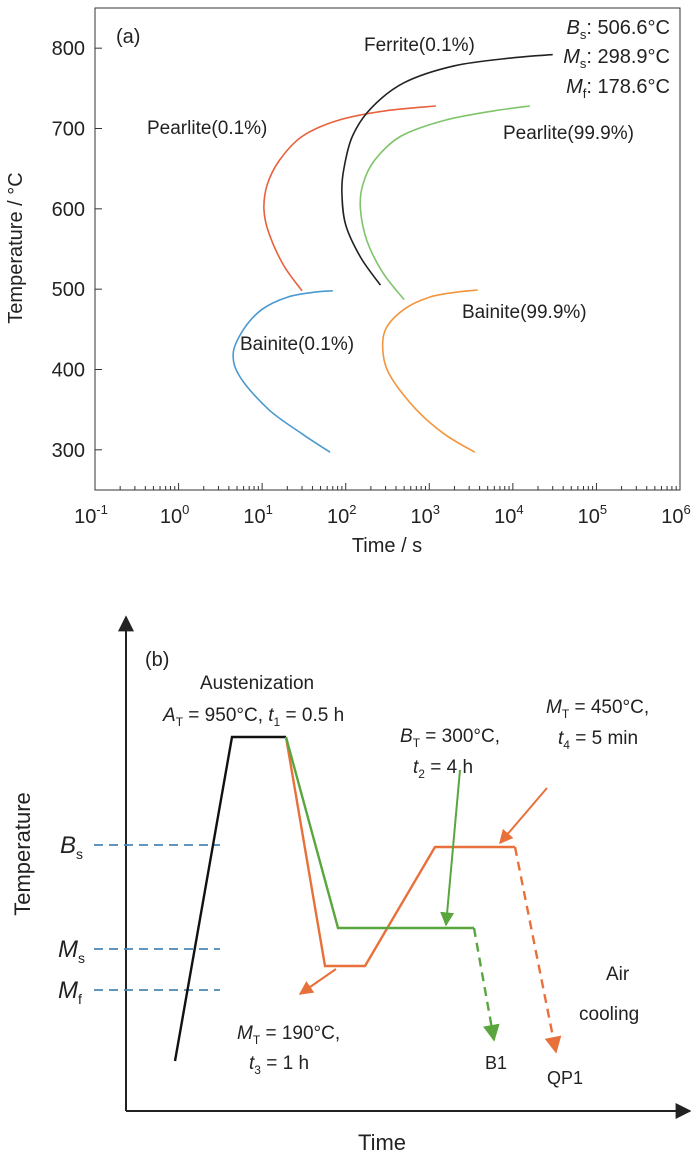  Describe the element at coordinates (508, 515) in the screenshot. I see `x-tick-label: 10⁴` at that location.